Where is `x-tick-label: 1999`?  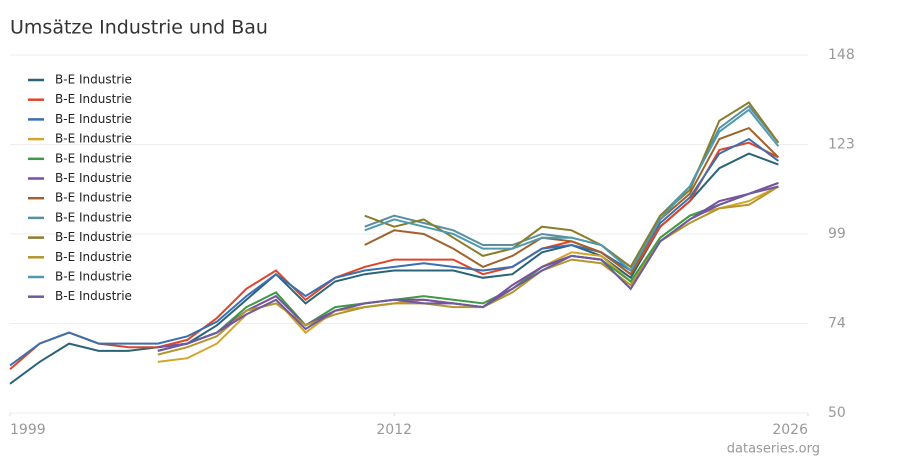 x-tick-label: 1999 is located at coordinates (28, 430).